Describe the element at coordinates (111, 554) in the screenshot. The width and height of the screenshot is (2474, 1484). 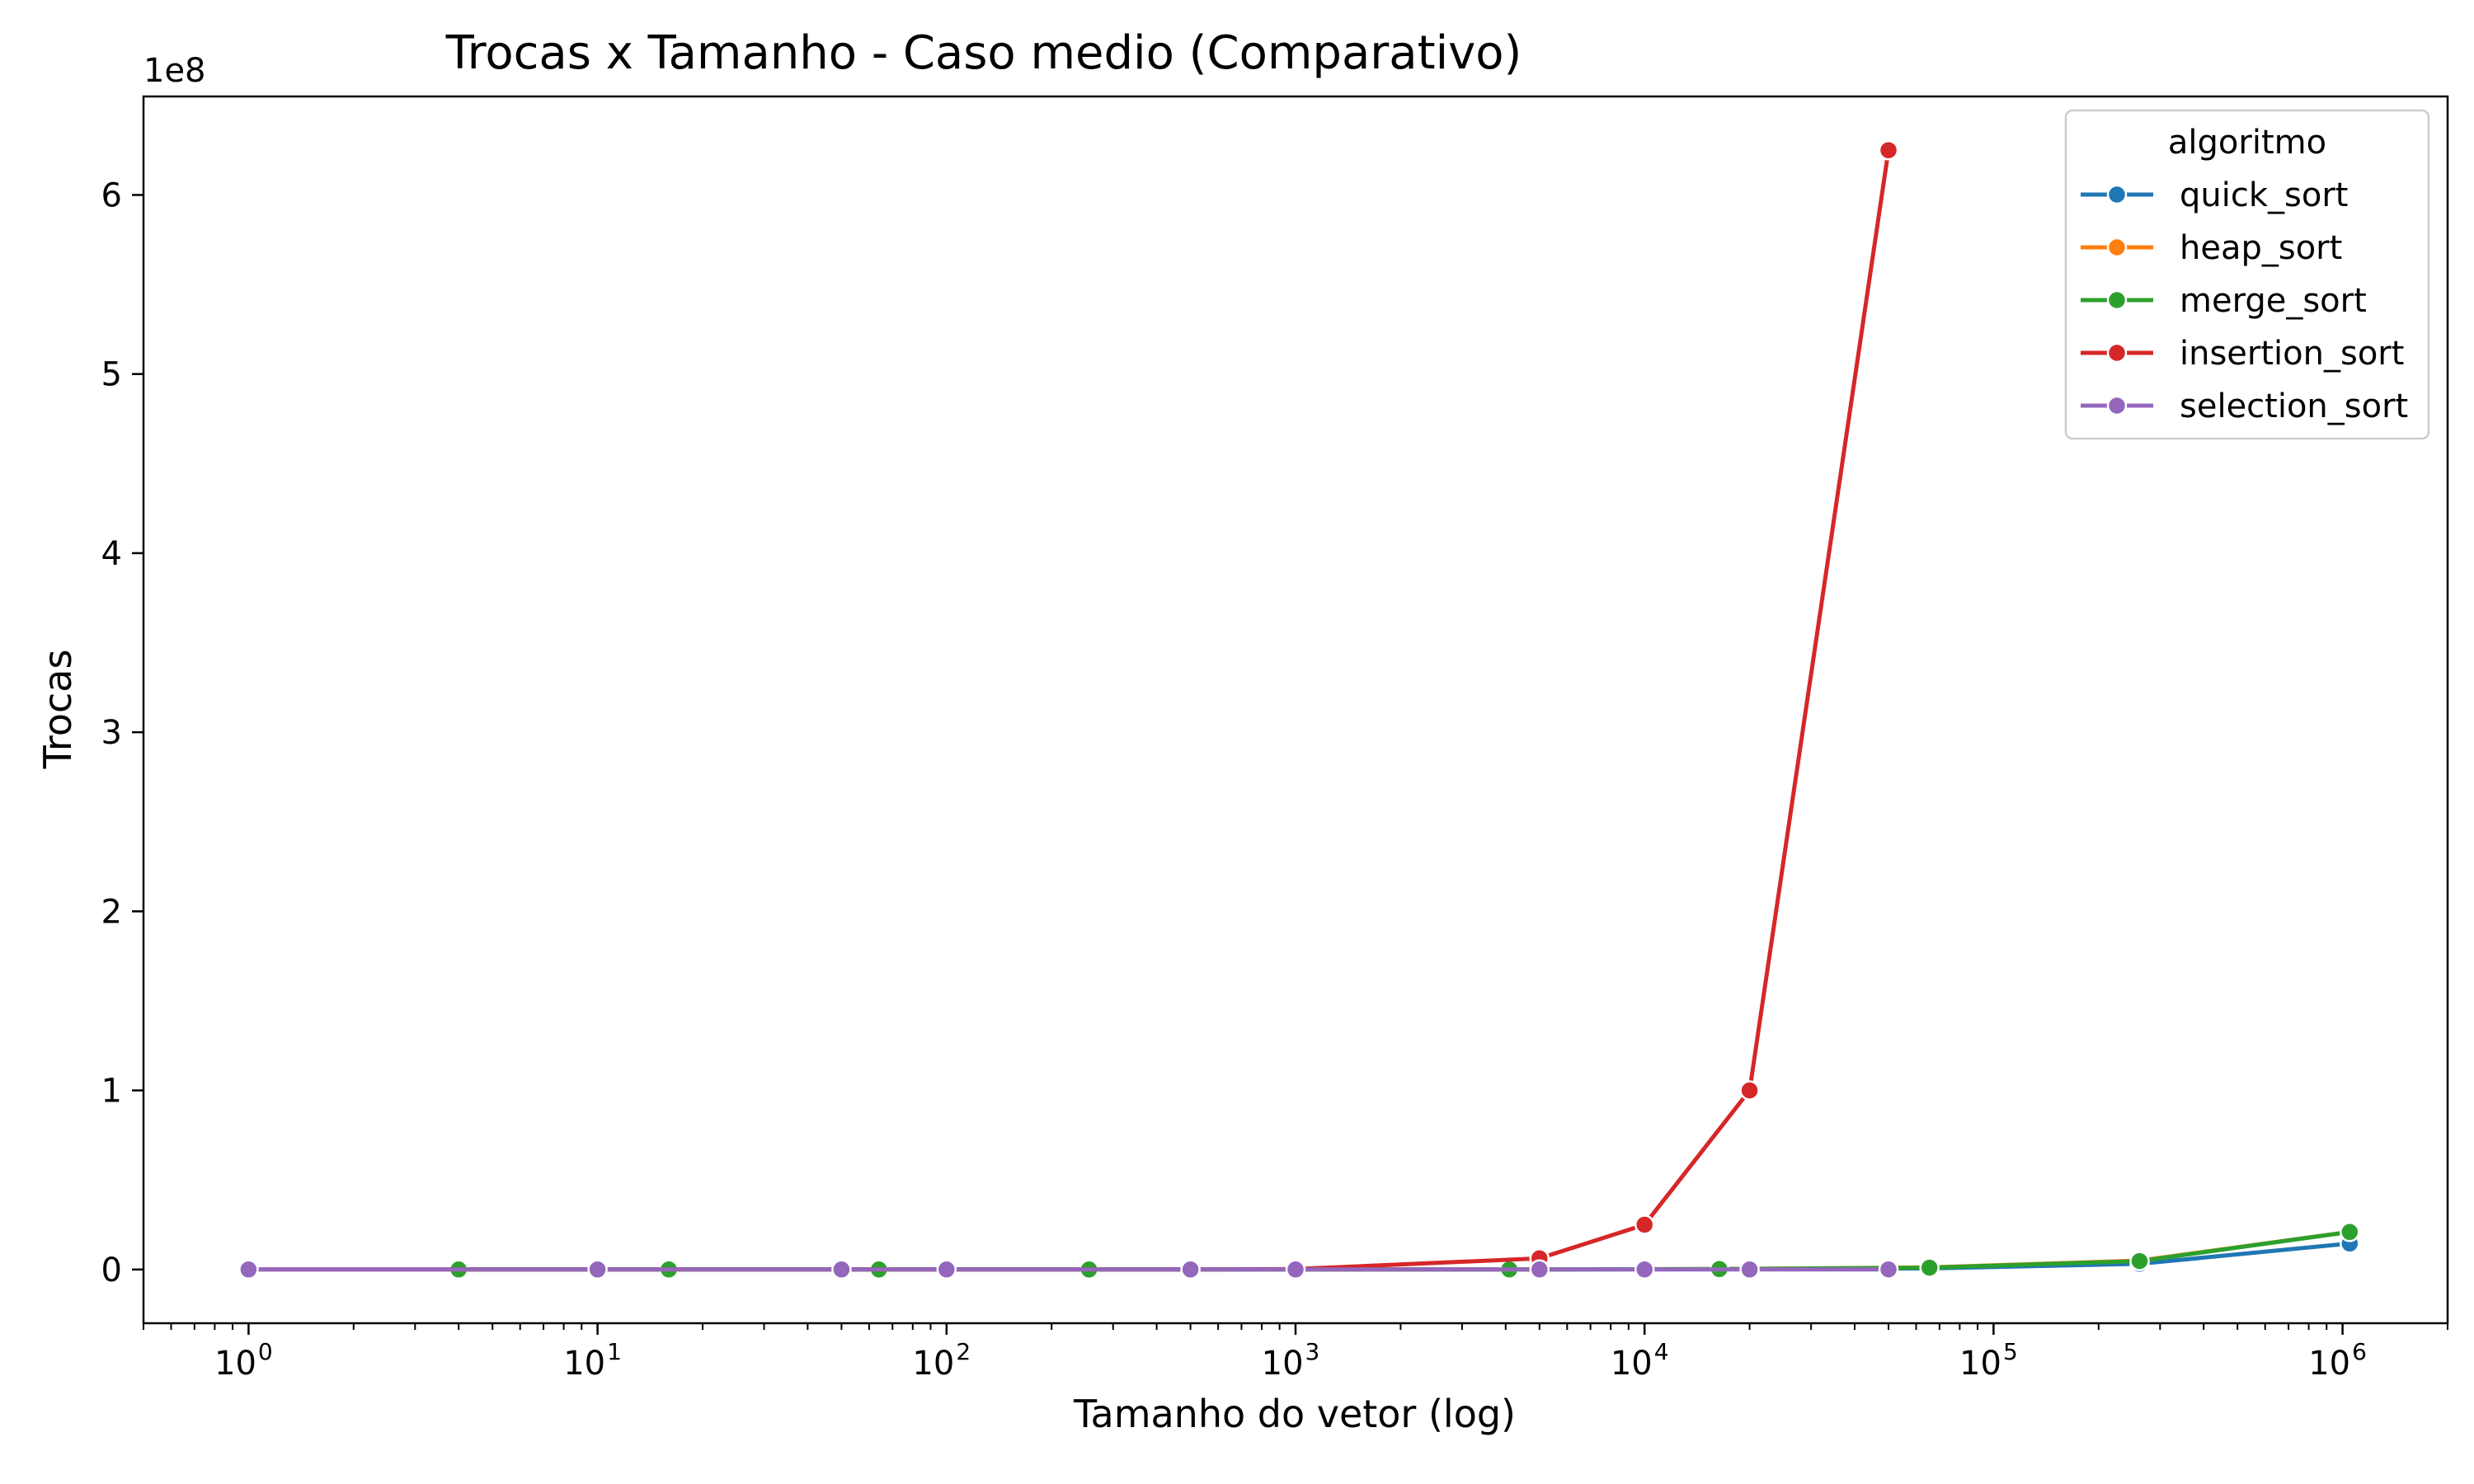
I see `y-tick-label: 4` at that location.